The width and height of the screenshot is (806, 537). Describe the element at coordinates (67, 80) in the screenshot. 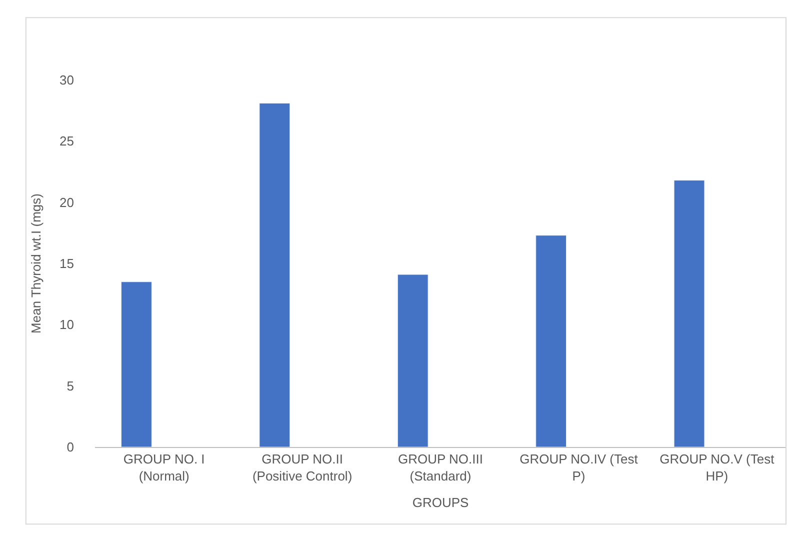

I see `y-tick-label: 30` at that location.